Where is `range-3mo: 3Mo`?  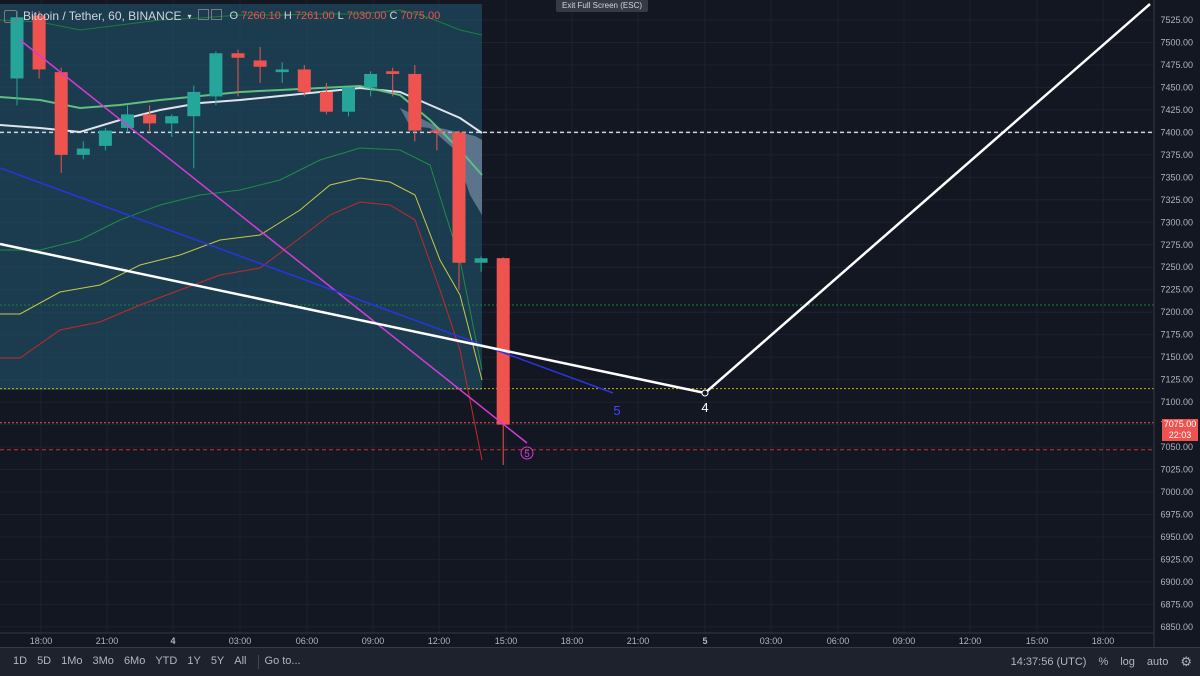
range-3mo: 3Mo is located at coordinates (103, 661).